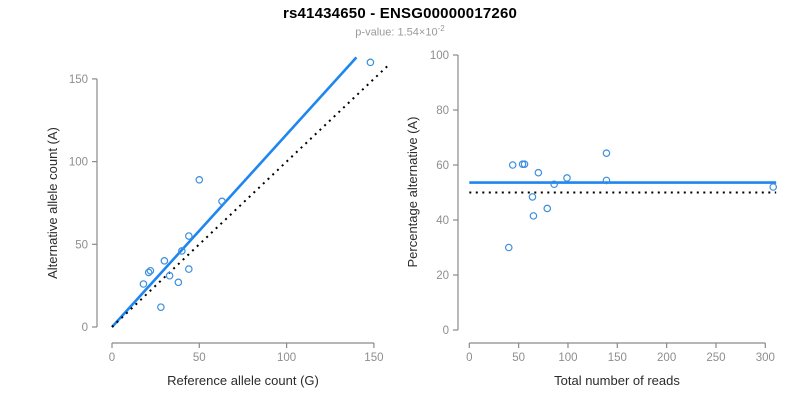  I want to click on x-tick-label: 200, so click(666, 358).